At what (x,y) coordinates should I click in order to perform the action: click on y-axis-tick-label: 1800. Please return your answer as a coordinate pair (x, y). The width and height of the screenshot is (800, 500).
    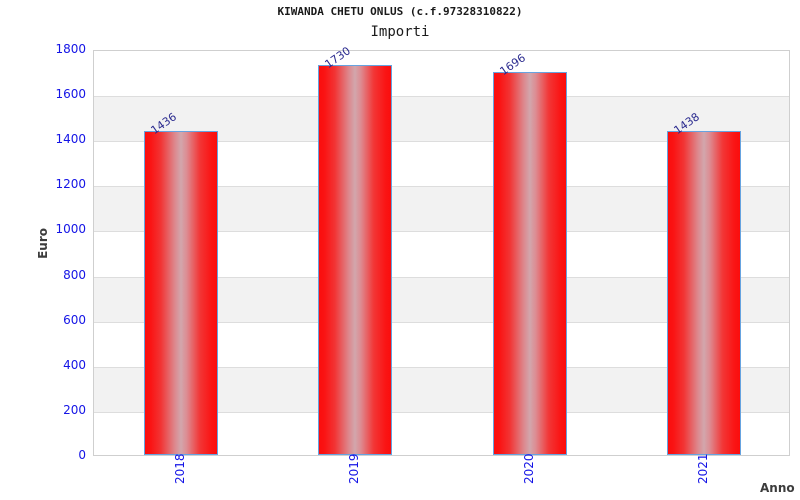
    Looking at the image, I should click on (70, 49).